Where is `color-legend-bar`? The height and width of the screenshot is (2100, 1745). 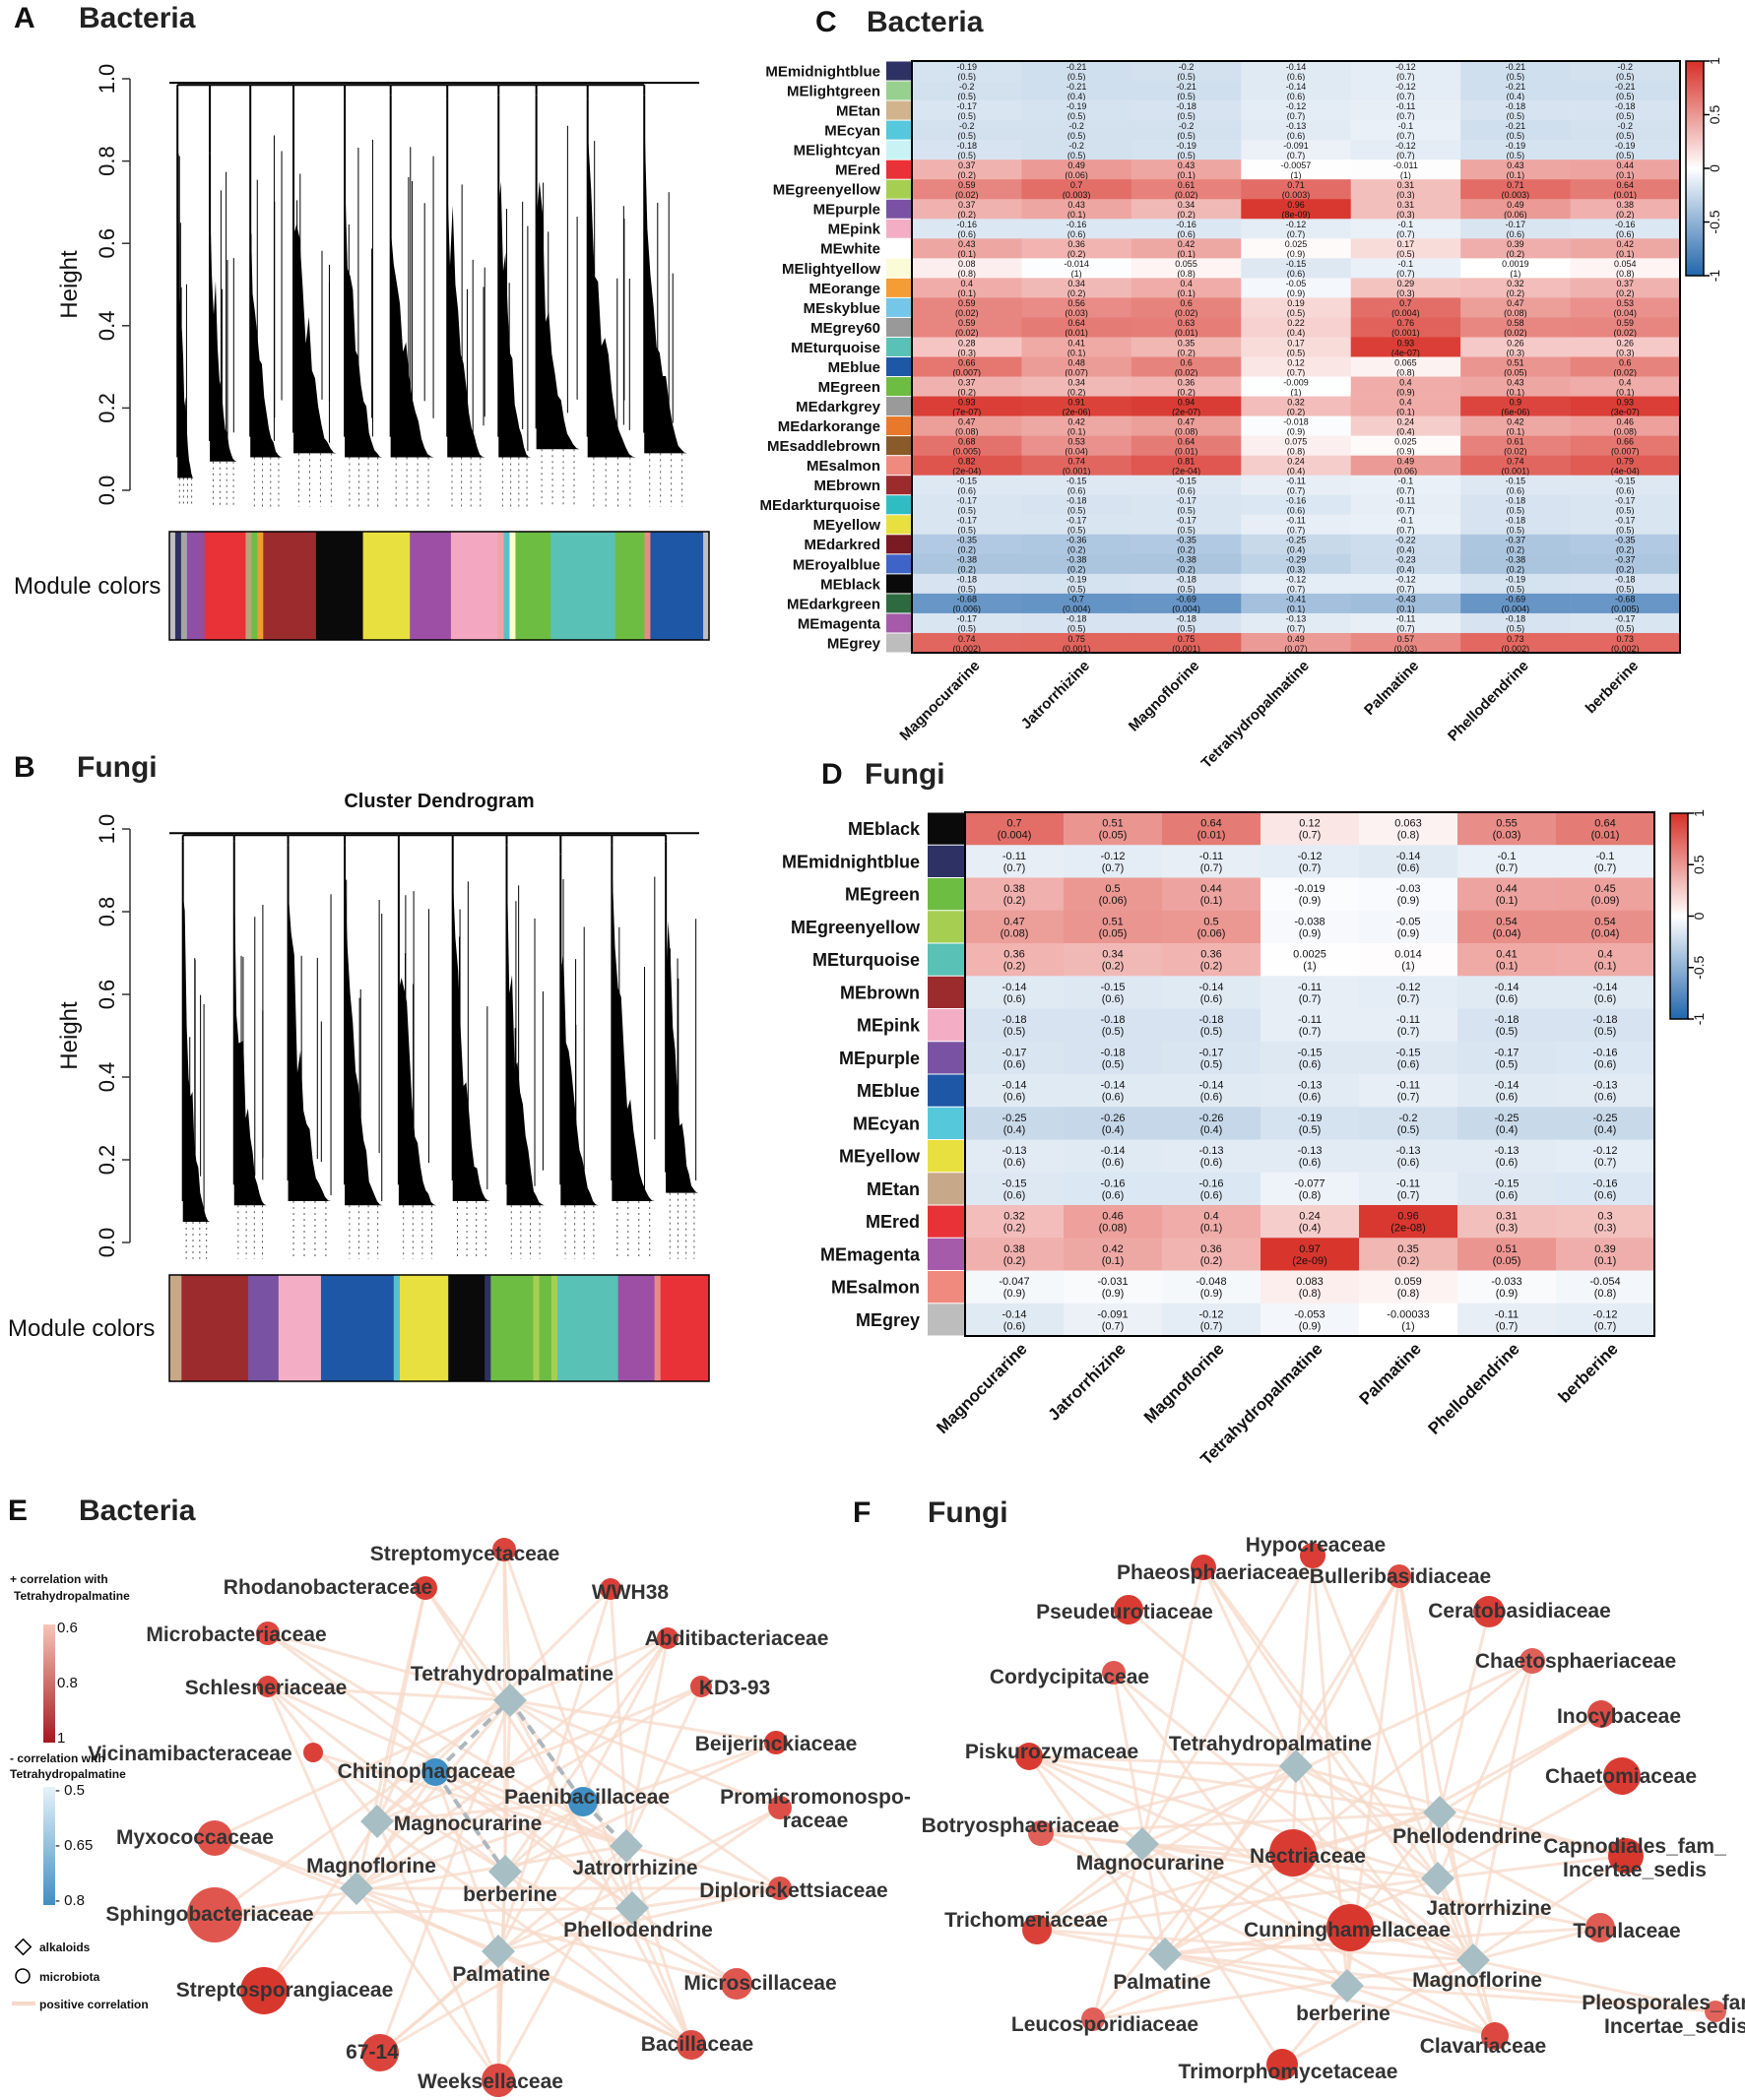 color-legend-bar is located at coordinates (1695, 169).